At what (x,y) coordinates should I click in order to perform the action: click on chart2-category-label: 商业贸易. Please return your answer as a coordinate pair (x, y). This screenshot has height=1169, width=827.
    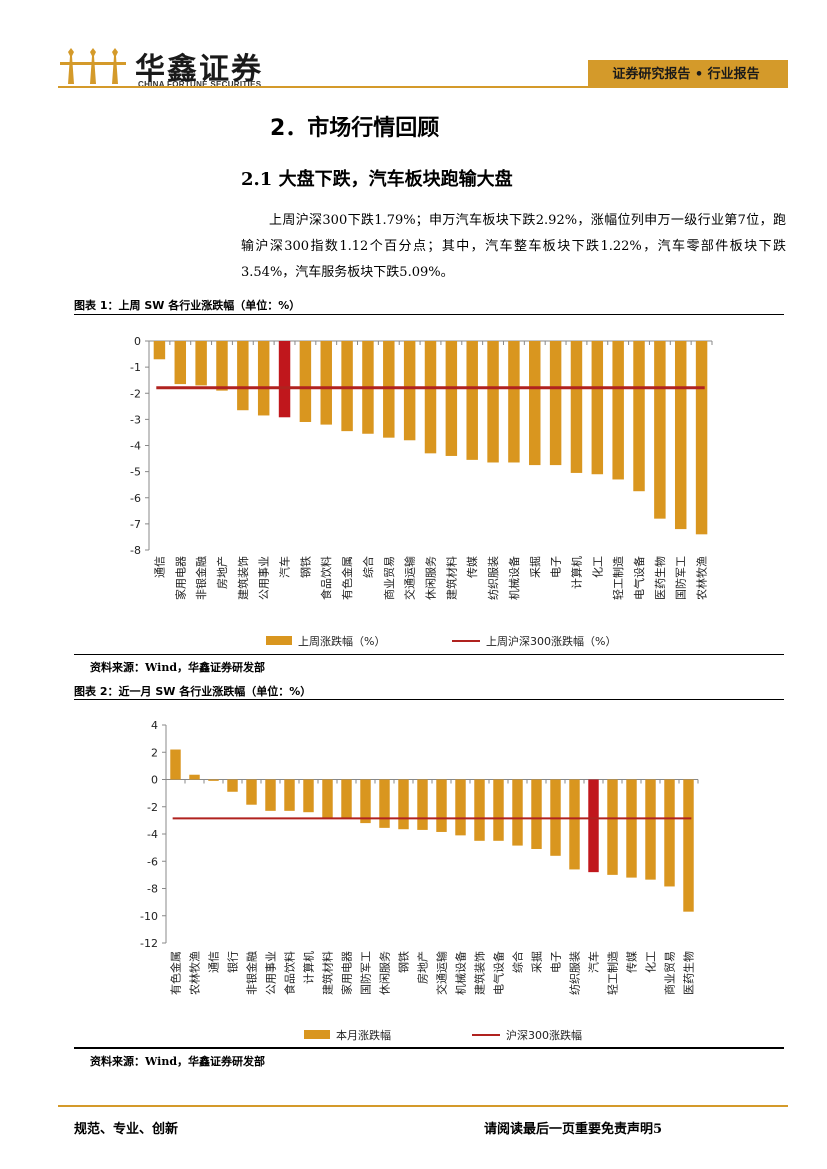
    Looking at the image, I should click on (670, 973).